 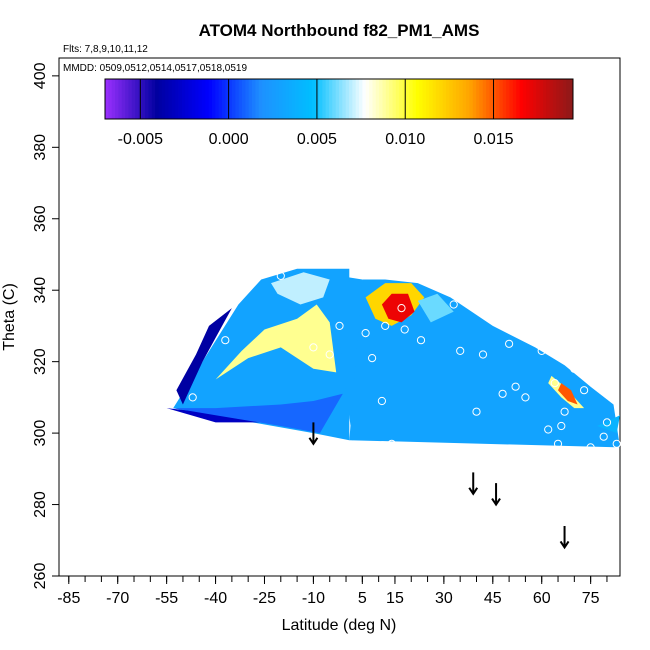 What do you see at coordinates (40, 290) in the screenshot?
I see `y-tick-label: 340` at bounding box center [40, 290].